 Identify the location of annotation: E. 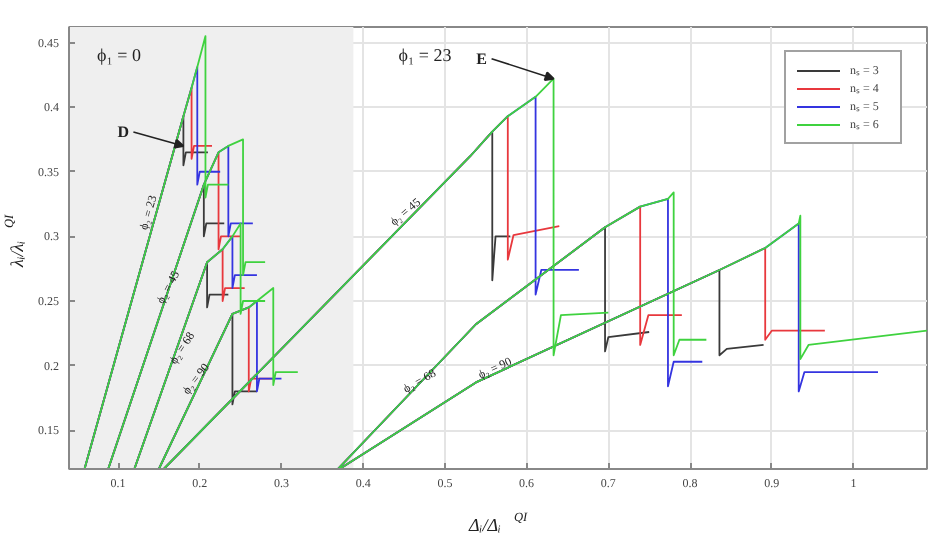
(481, 58).